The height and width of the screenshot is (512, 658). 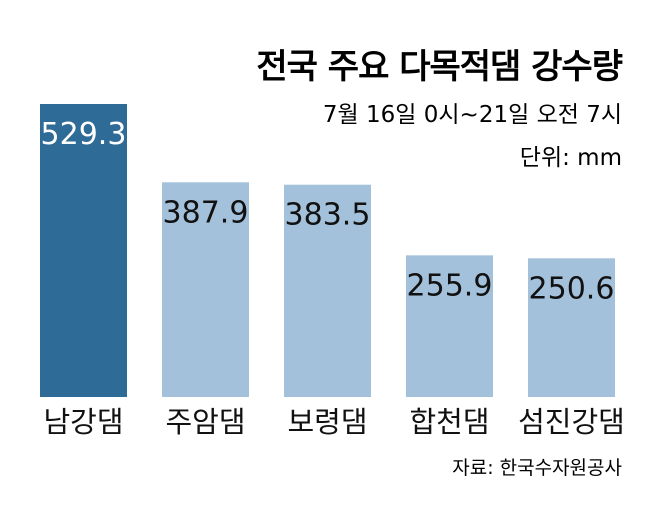 I want to click on category-label-1: 남강댐, so click(x=83, y=422).